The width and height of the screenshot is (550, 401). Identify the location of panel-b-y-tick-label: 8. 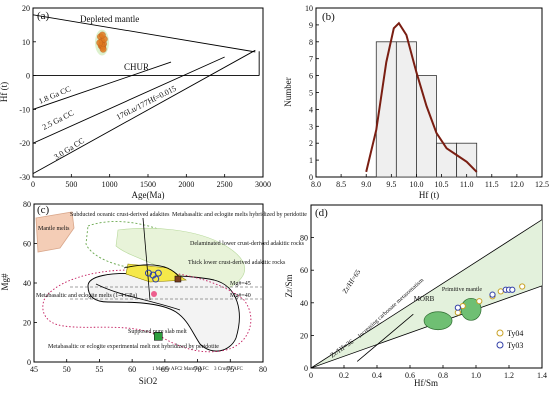
(311, 42).